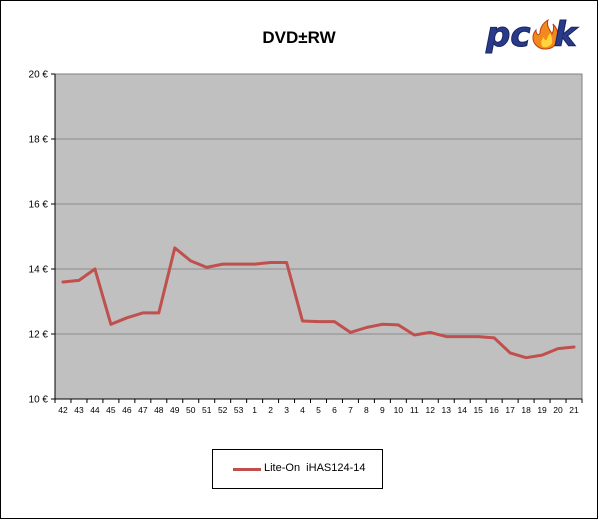  What do you see at coordinates (42, 238) in the screenshot?
I see `y-axis: 10 € 12 € 14 € 16 € 18 € 20 €` at bounding box center [42, 238].